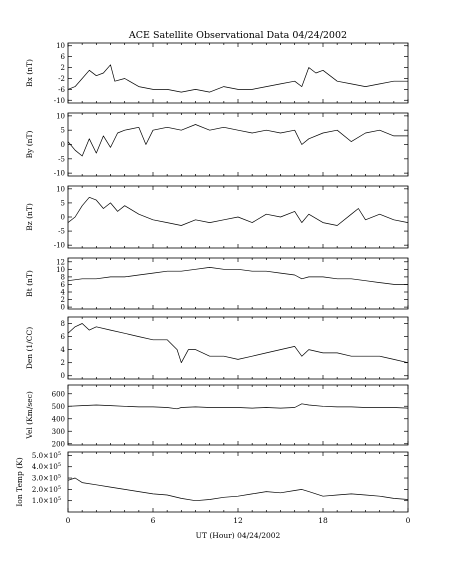 This screenshot has height=566, width=453. What do you see at coordinates (61, 79) in the screenshot?
I see `y-tick-label: -2` at bounding box center [61, 79].